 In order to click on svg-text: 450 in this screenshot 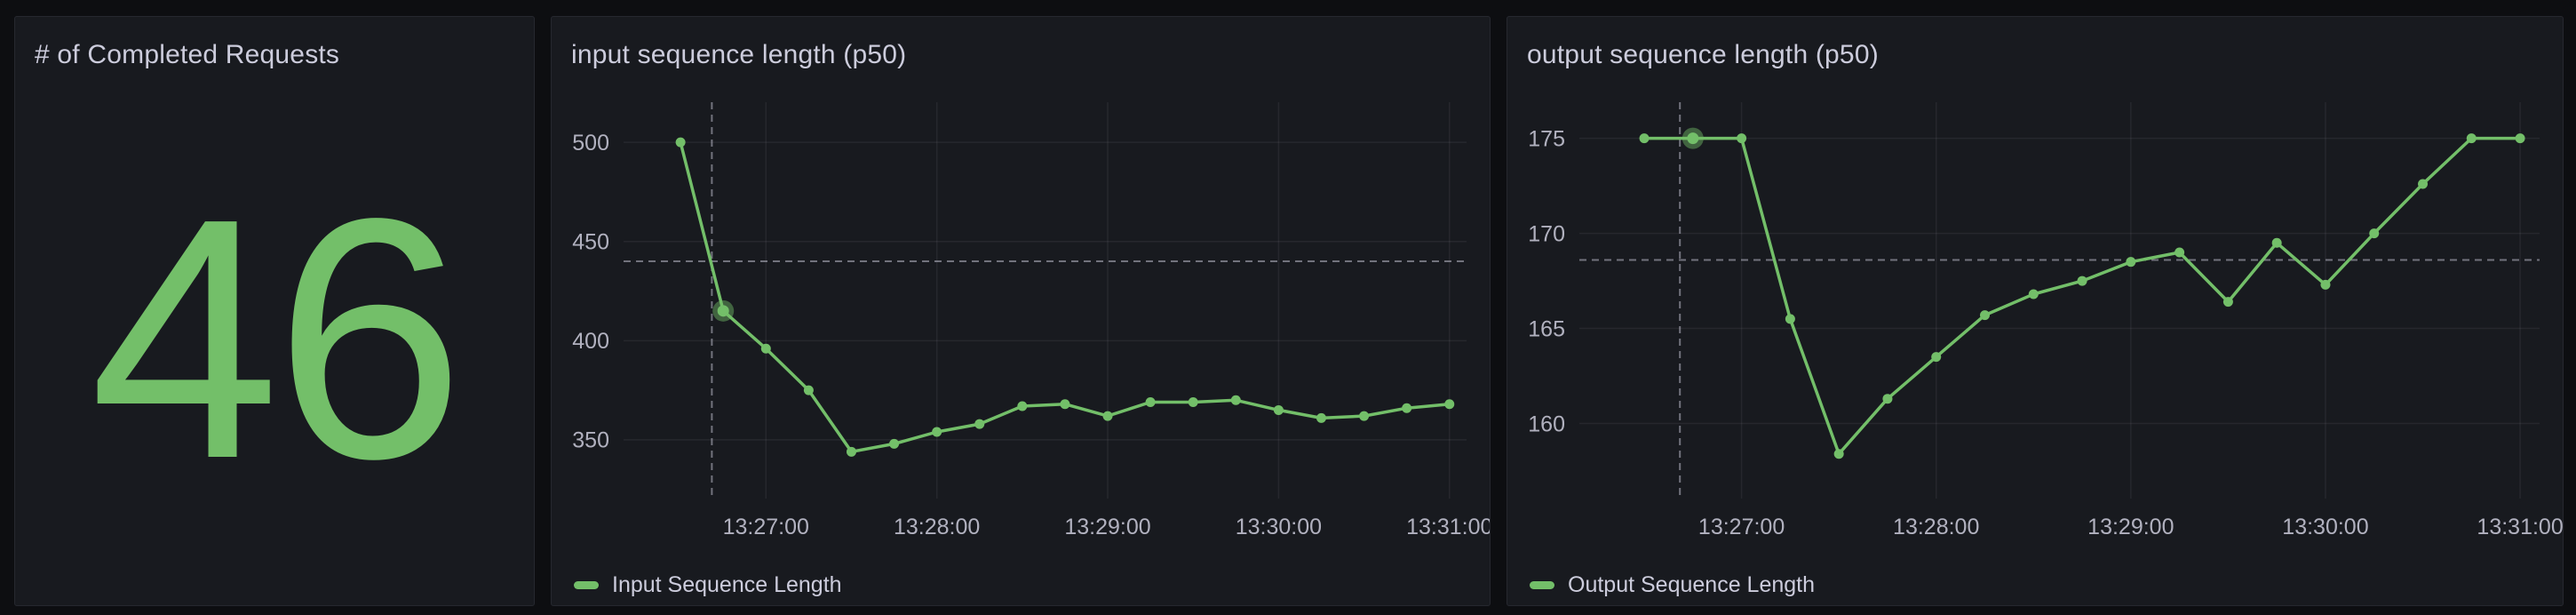, I will do `click(590, 242)`.